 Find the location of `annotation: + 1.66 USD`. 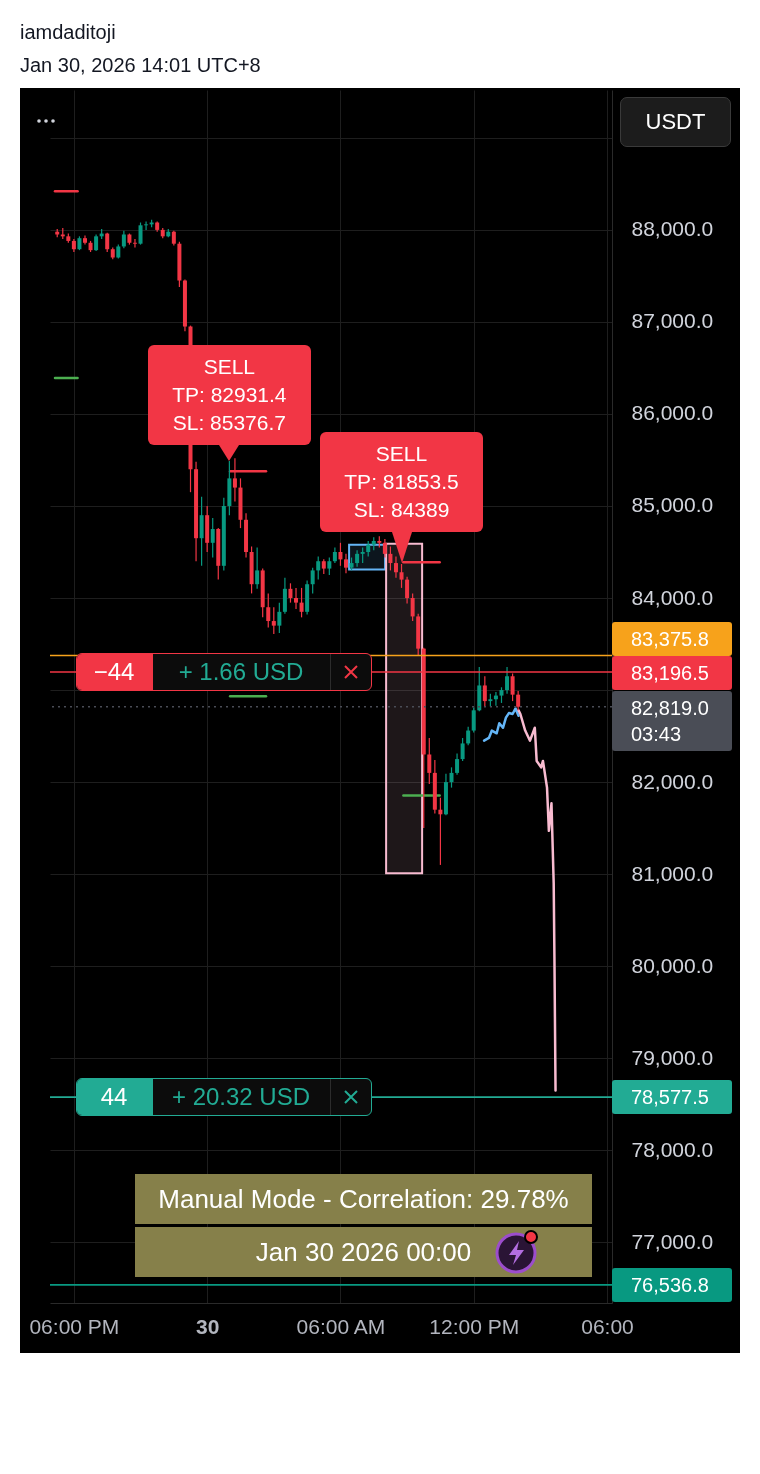

annotation: + 1.66 USD is located at coordinates (241, 671).